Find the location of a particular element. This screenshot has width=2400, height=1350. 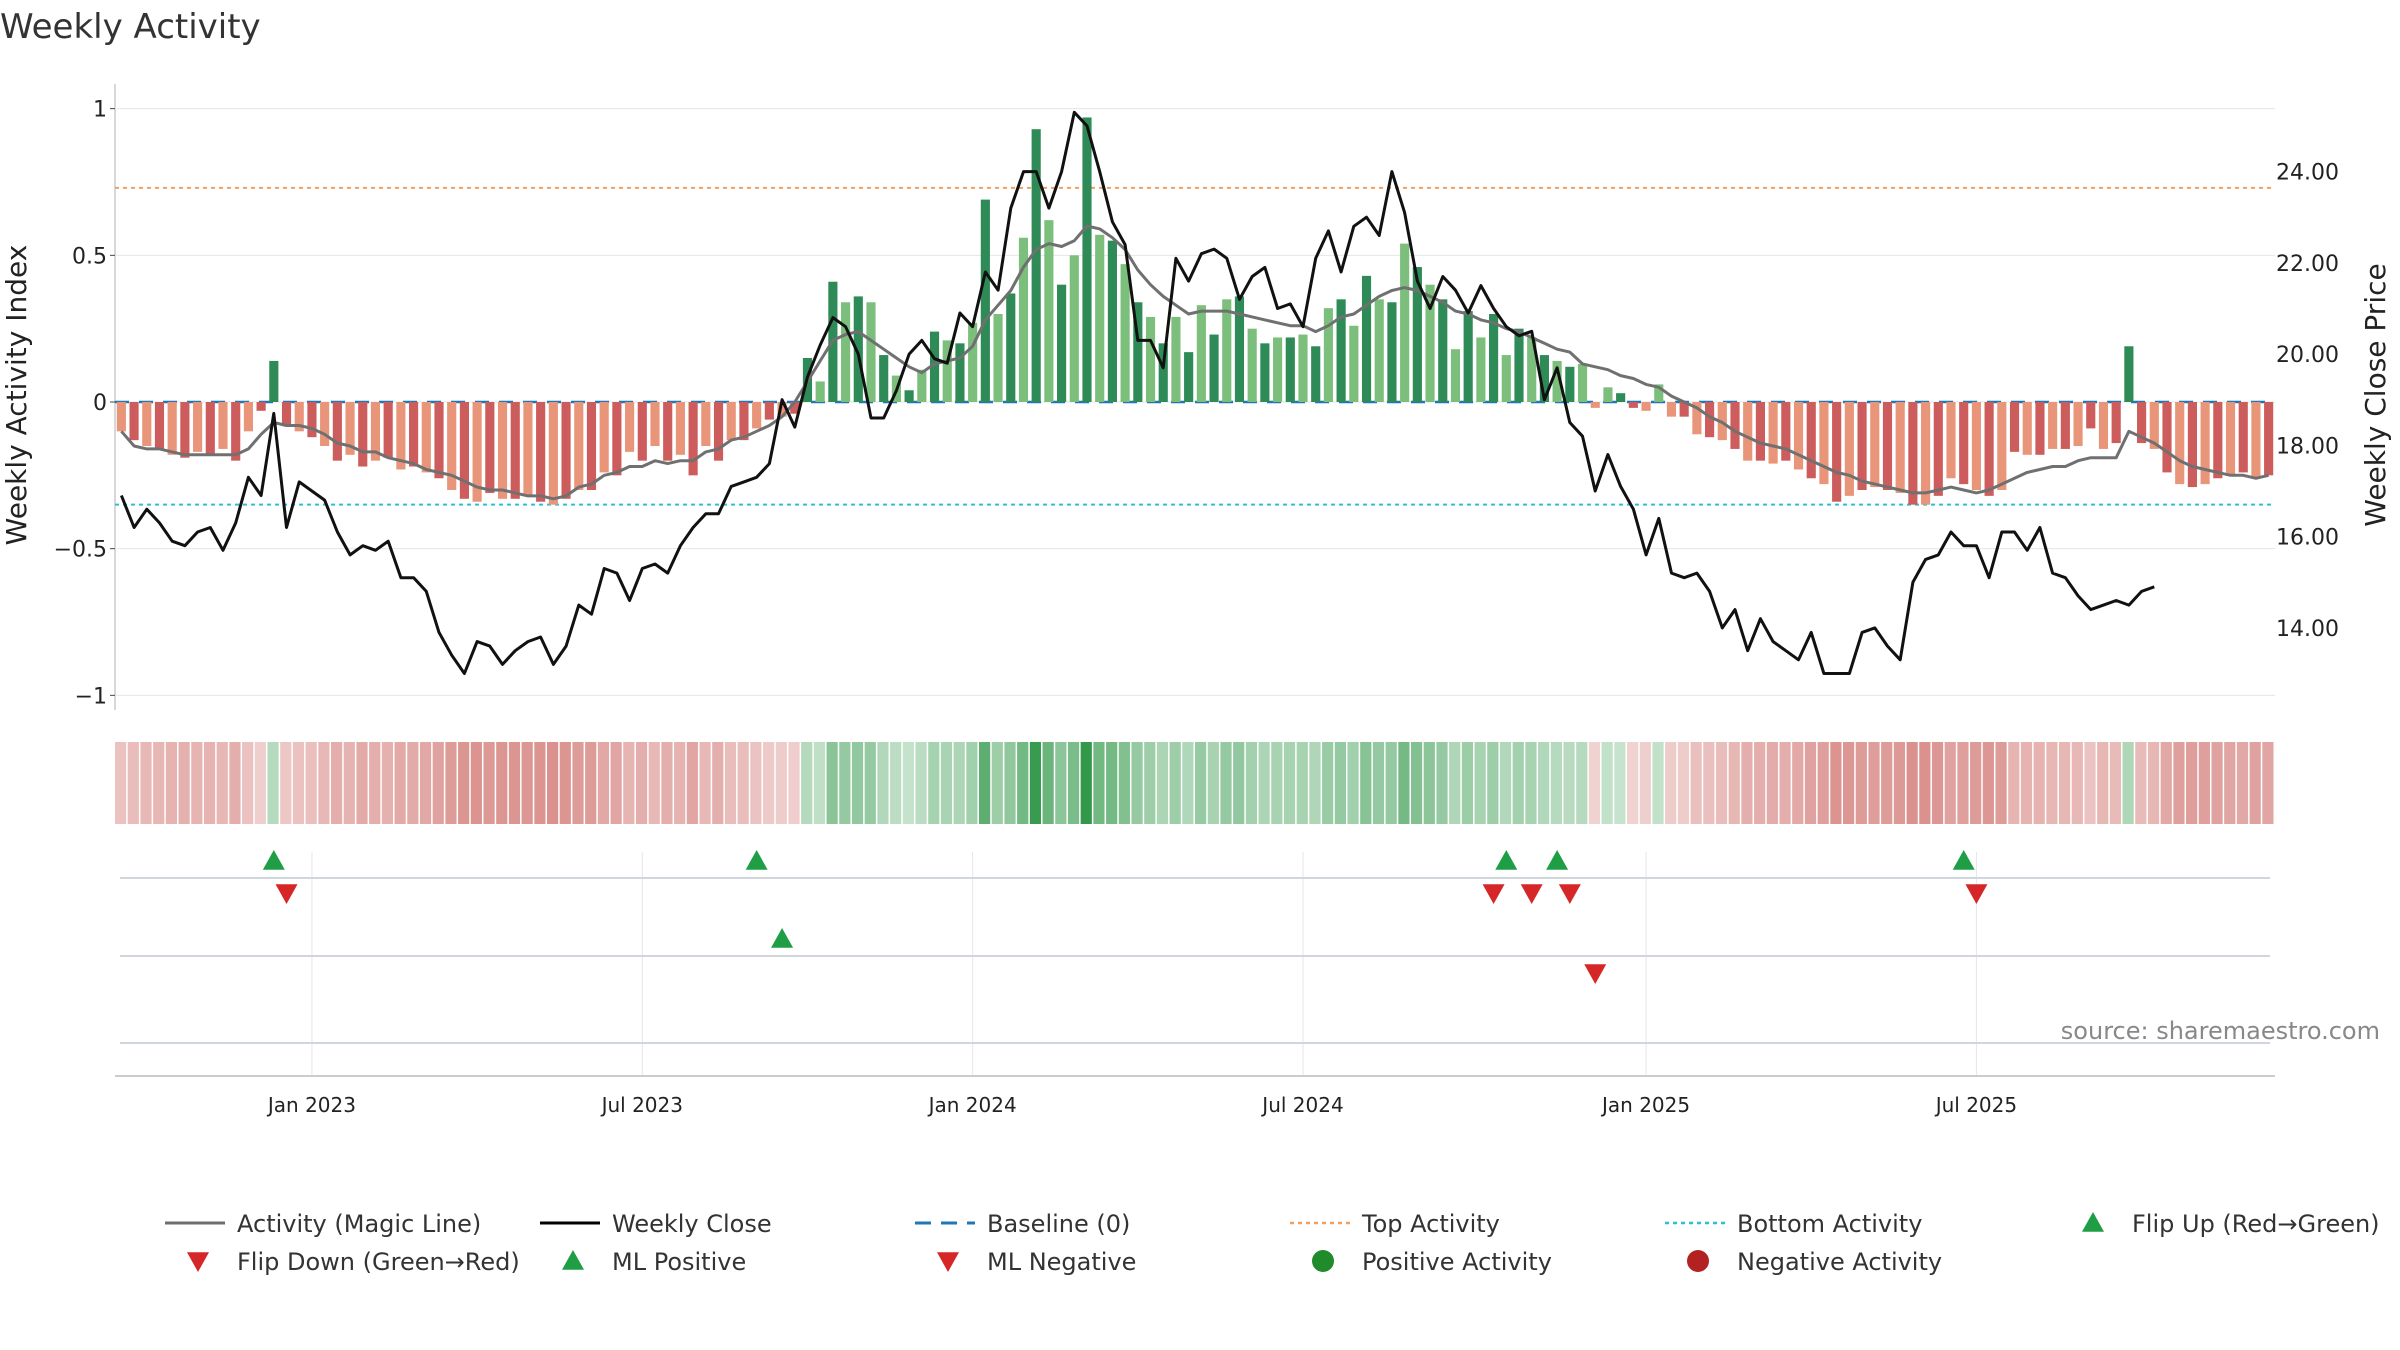

date-tick-label: Jul 2025 is located at coordinates (1975, 1105).